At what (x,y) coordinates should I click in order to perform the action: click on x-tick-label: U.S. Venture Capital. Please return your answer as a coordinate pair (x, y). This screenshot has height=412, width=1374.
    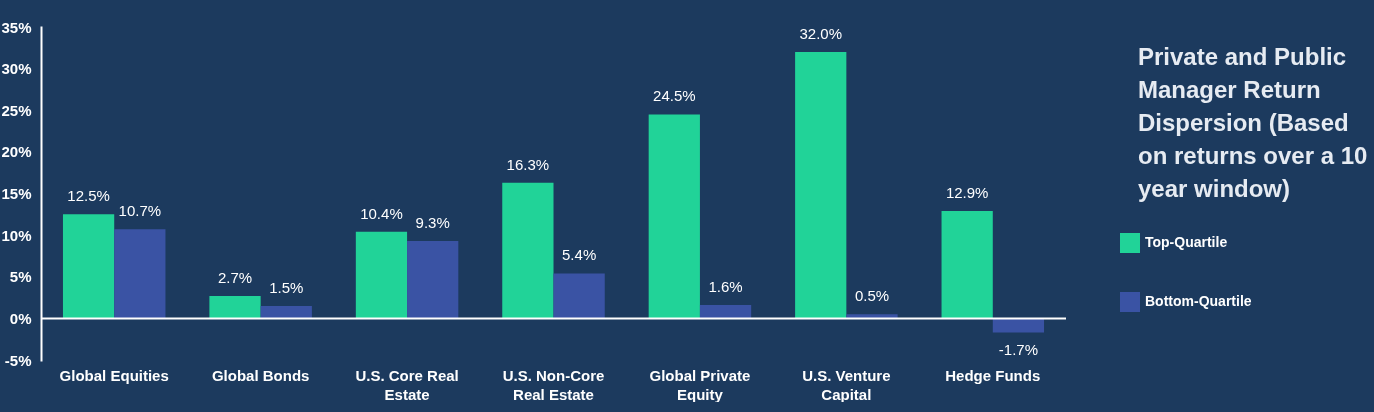
    Looking at the image, I should click on (846, 384).